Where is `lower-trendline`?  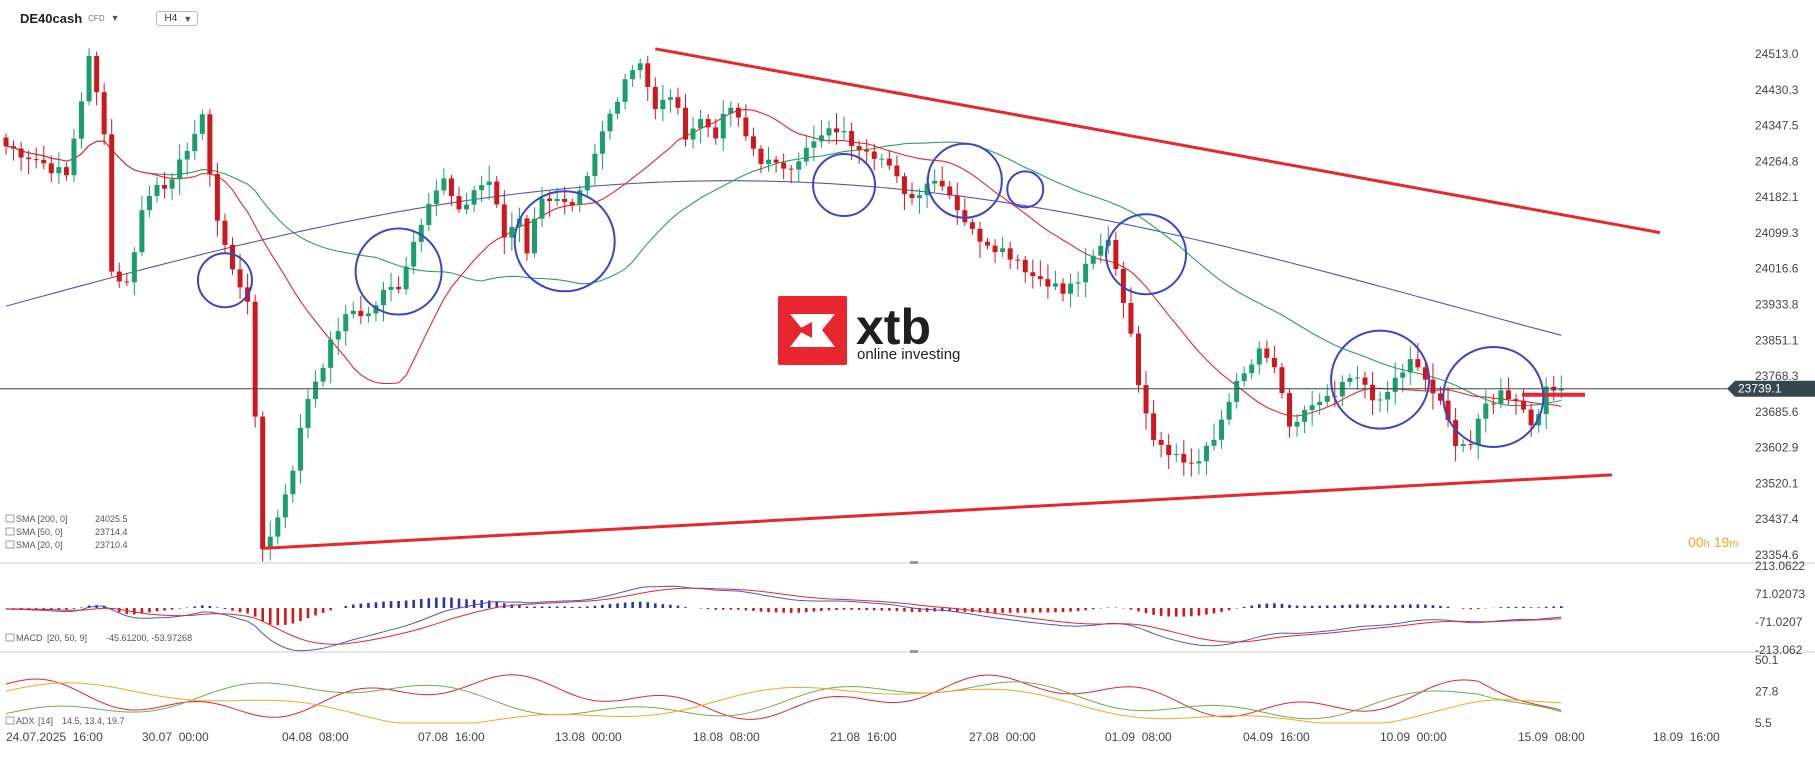
lower-trendline is located at coordinates (937, 511).